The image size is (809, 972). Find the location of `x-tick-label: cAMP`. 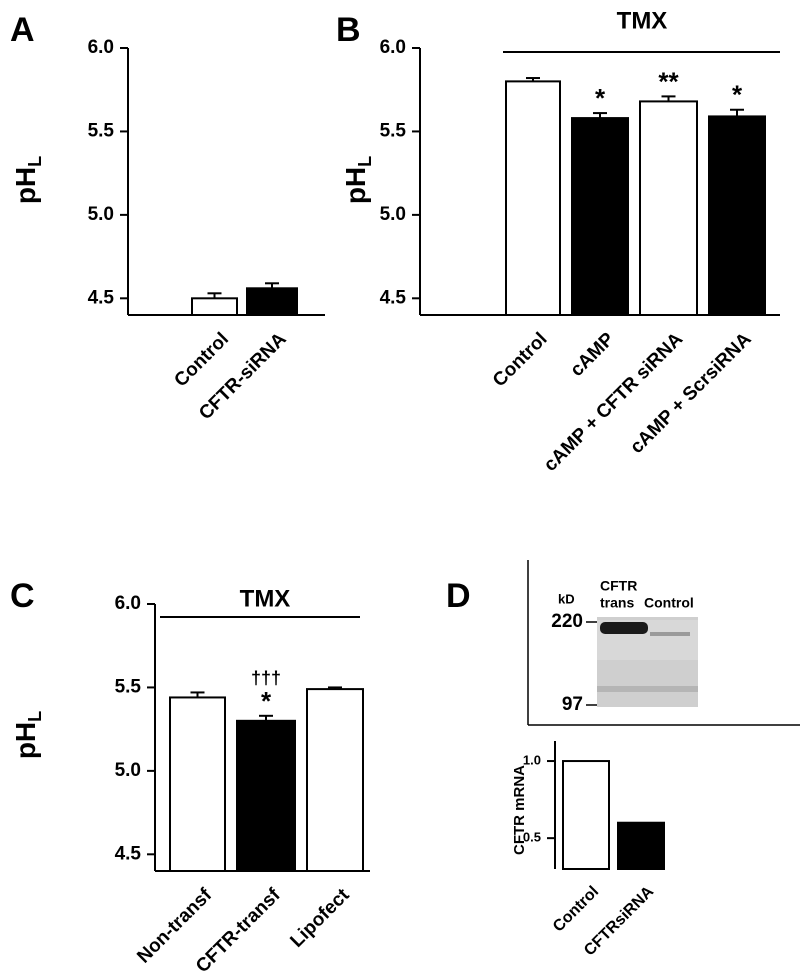

x-tick-label: cAMP is located at coordinates (592, 355).